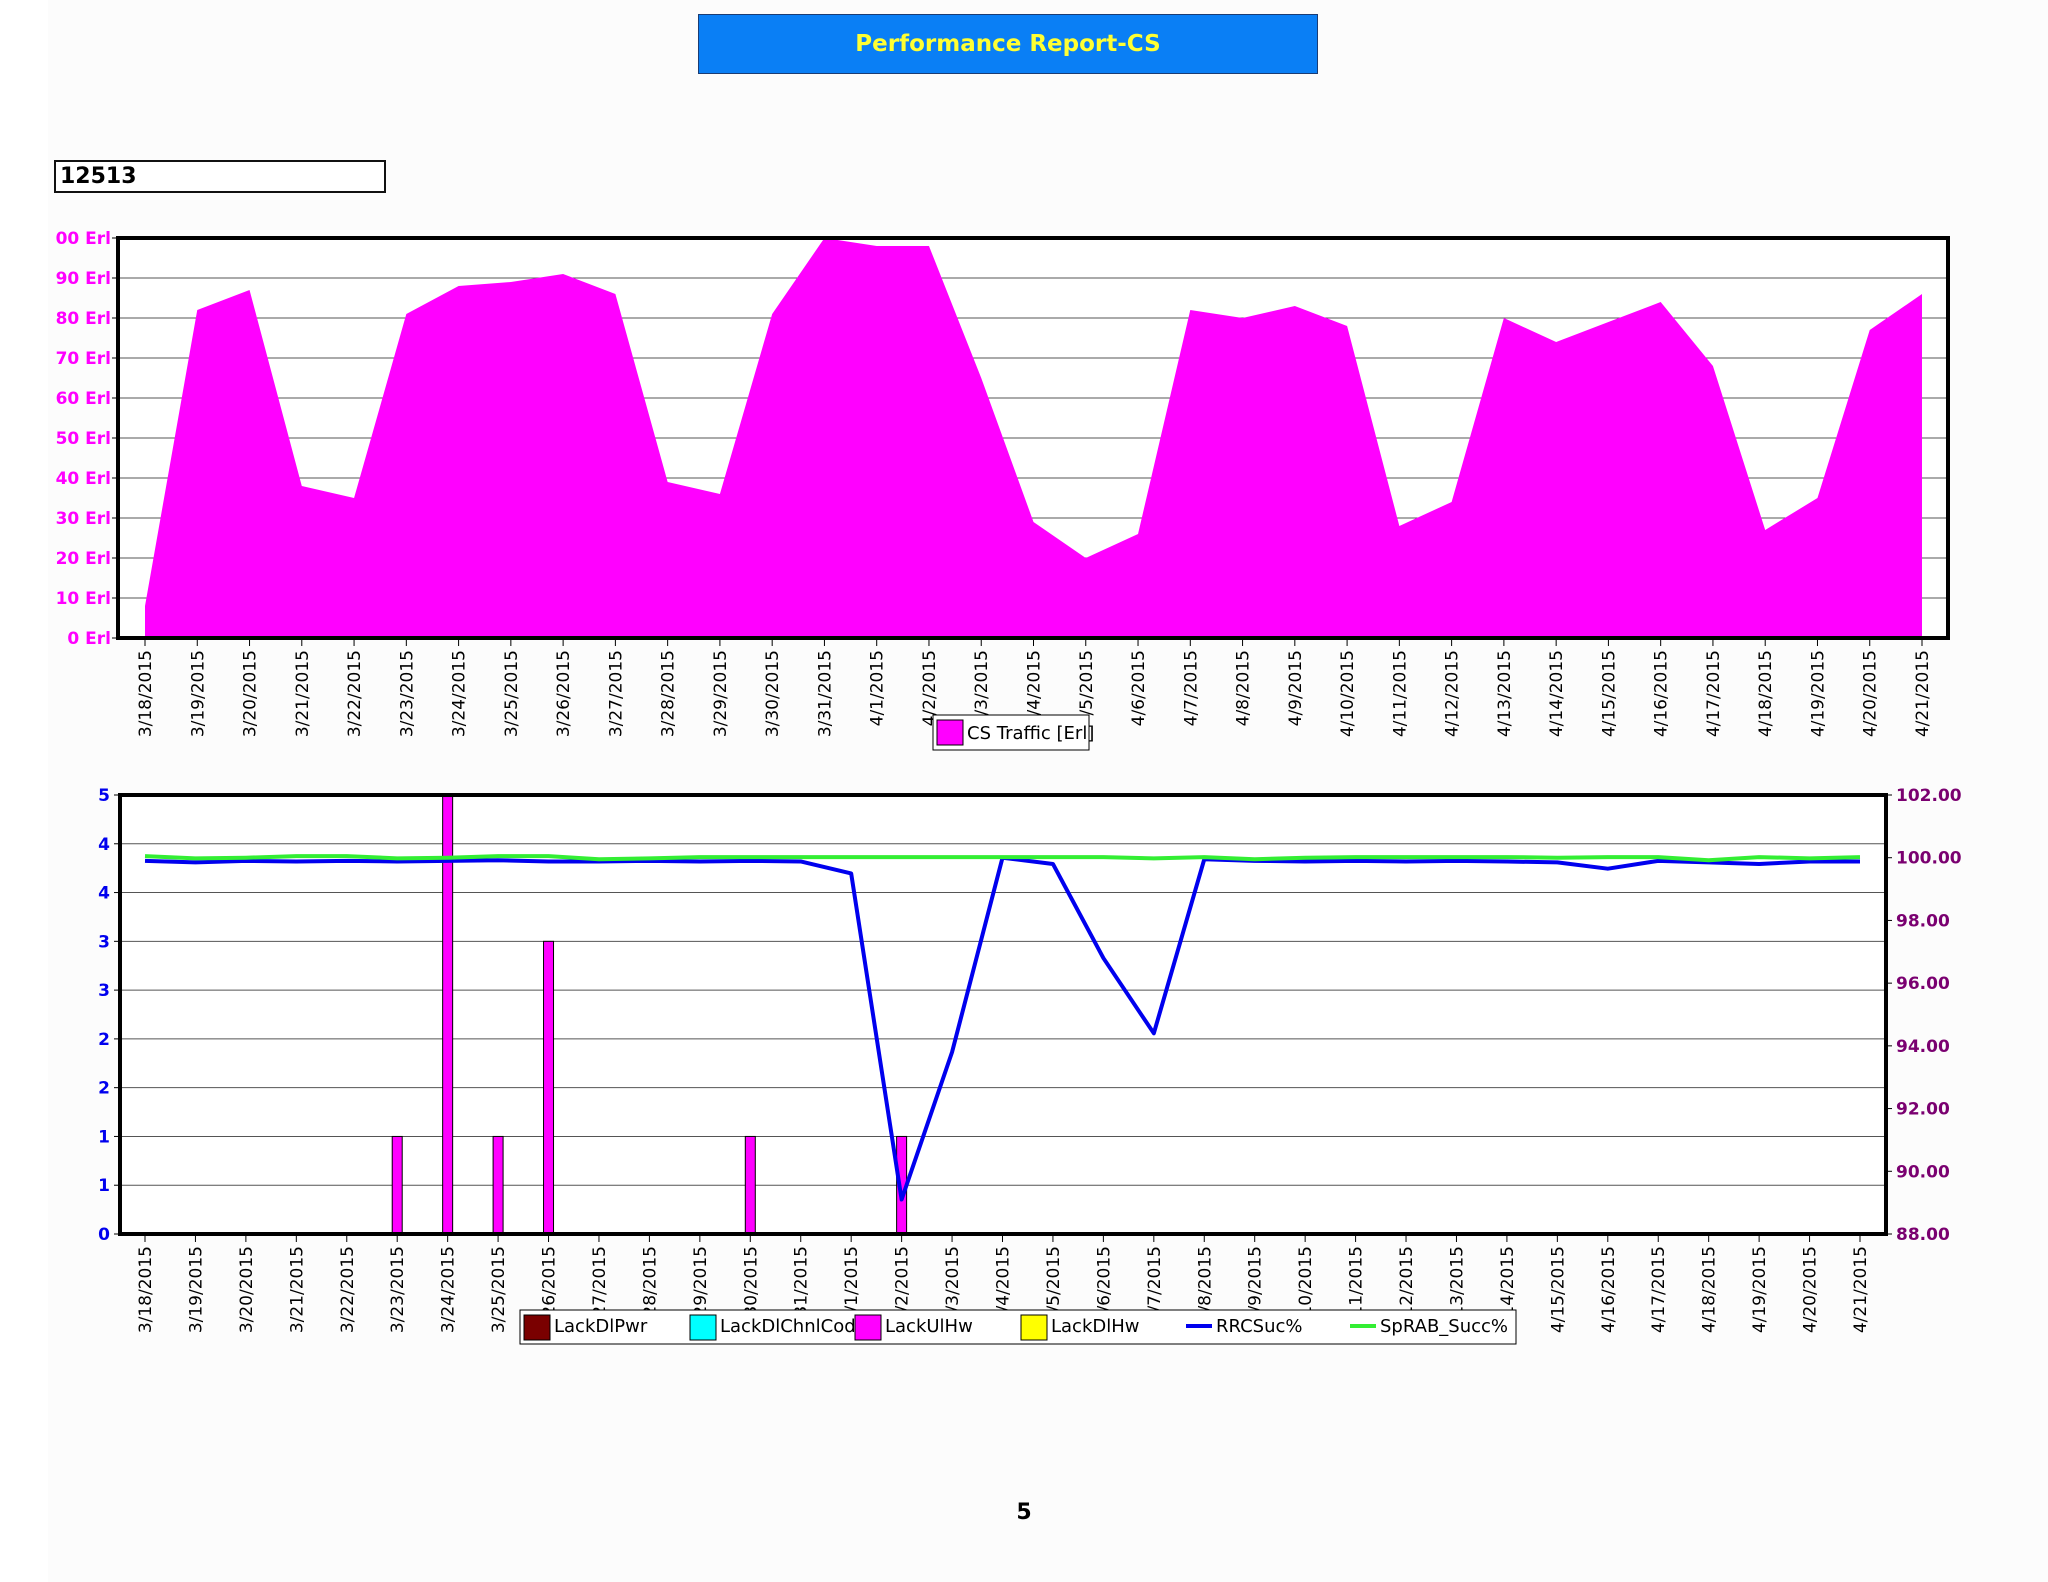 The height and width of the screenshot is (1582, 2048). I want to click on legend-swatch-lackulhw, so click(868, 1327).